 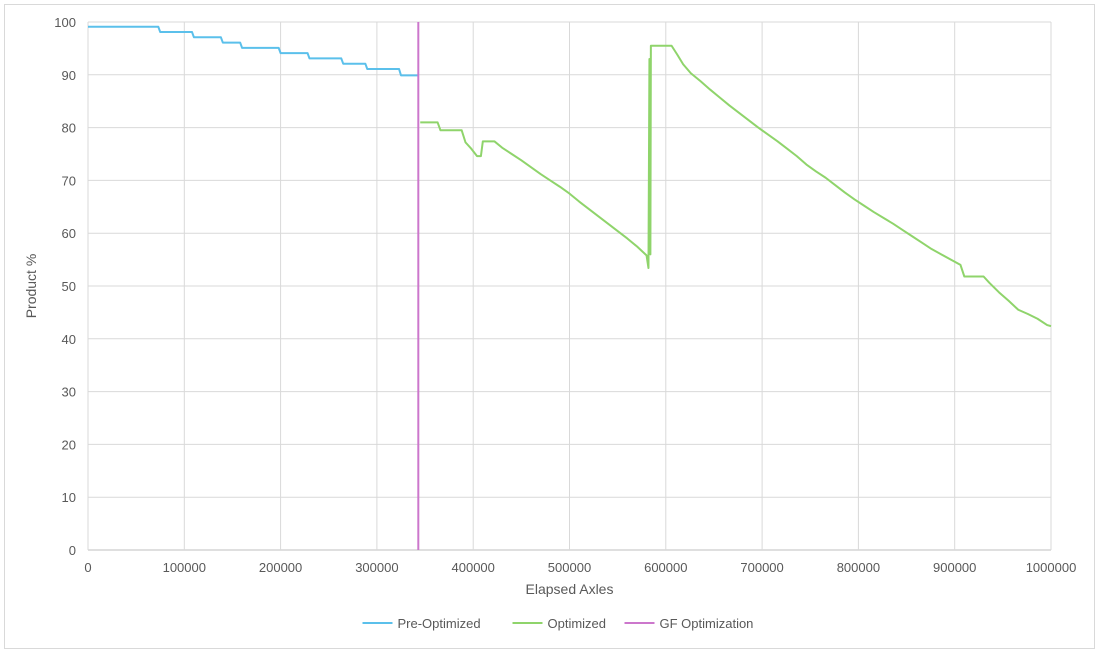 I want to click on y-tick-label: 10, so click(x=69, y=497).